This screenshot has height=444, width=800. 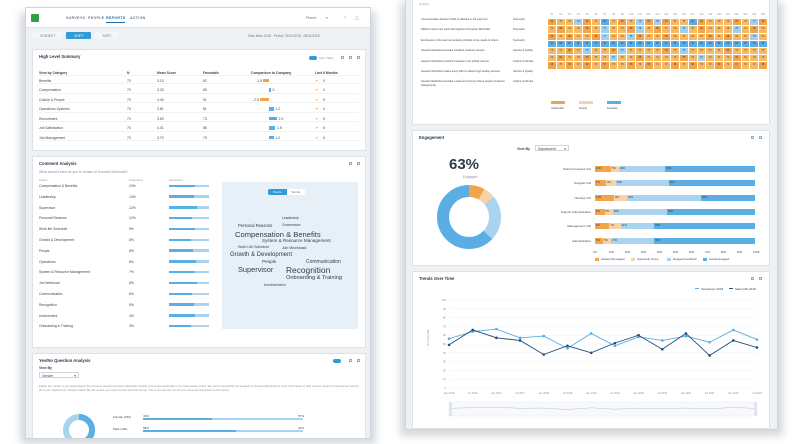 What do you see at coordinates (296, 240) in the screenshot?
I see `cloud-word: System & Resource Management` at bounding box center [296, 240].